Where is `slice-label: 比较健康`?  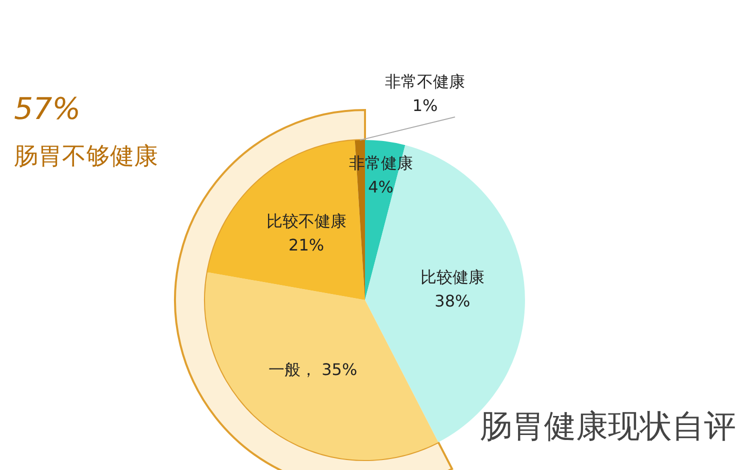
slice-label: 比较健康 is located at coordinates (452, 276).